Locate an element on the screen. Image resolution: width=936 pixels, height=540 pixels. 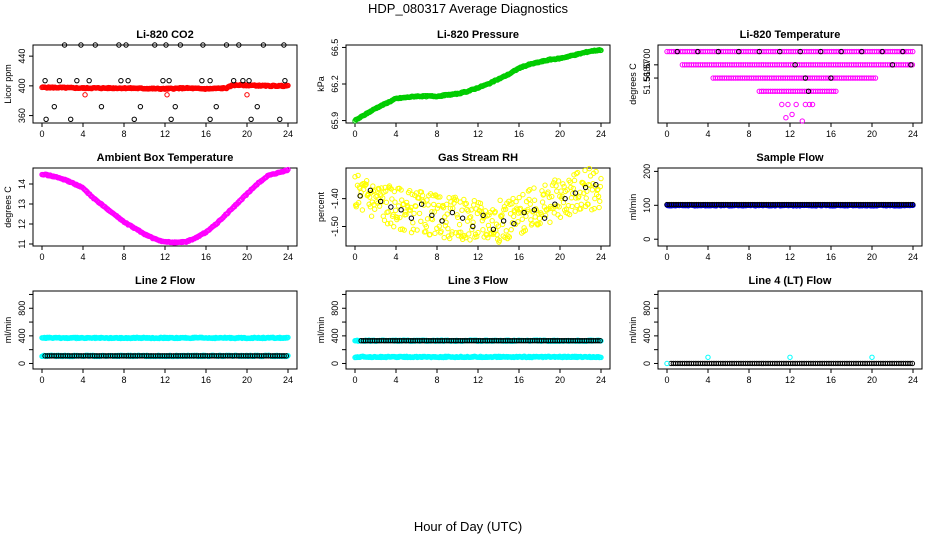
x-tick-label: 24 is located at coordinates (601, 257).